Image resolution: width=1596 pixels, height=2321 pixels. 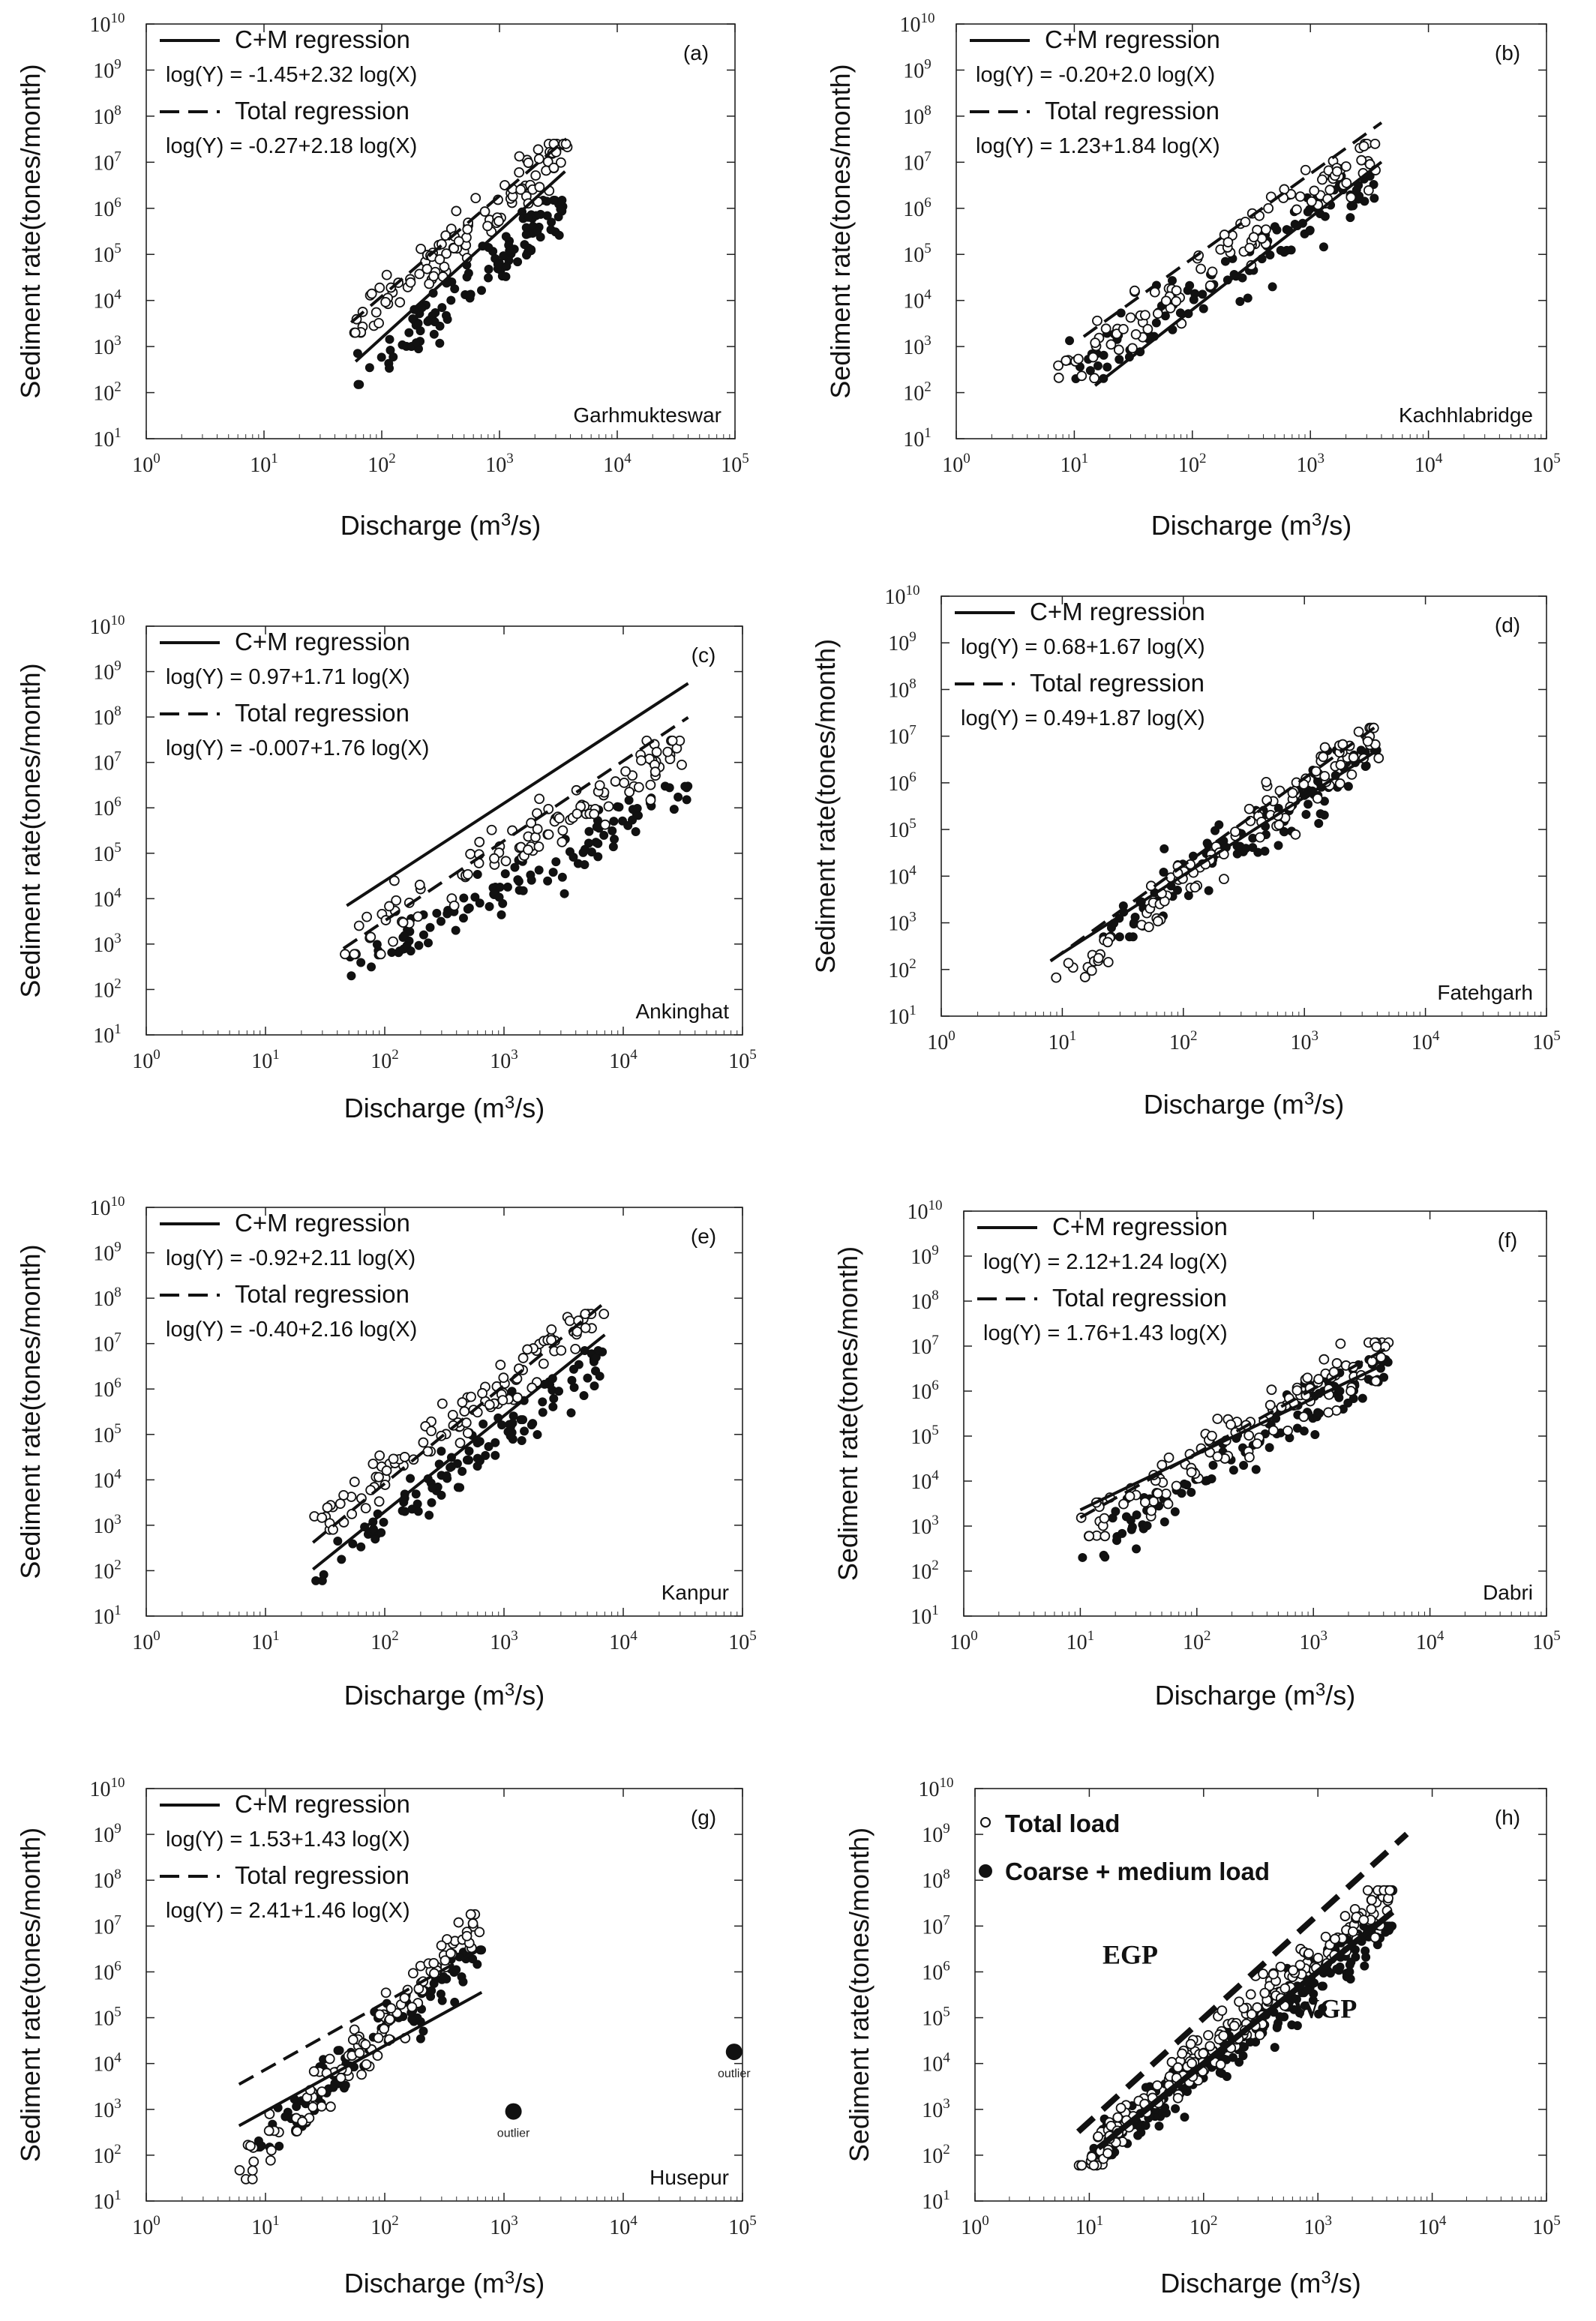 What do you see at coordinates (689, 2177) in the screenshot?
I see `station-label: Husepur` at bounding box center [689, 2177].